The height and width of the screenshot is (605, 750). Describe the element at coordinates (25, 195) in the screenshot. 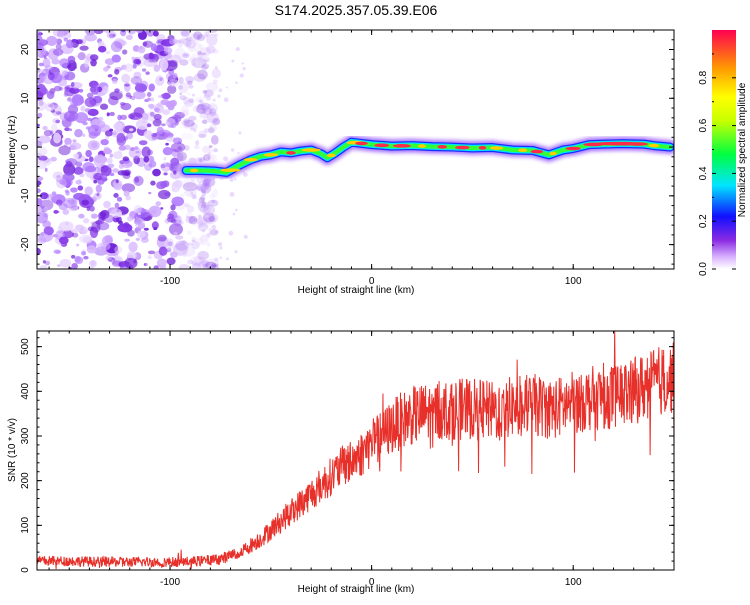

I see `y-tick-label: -10` at that location.